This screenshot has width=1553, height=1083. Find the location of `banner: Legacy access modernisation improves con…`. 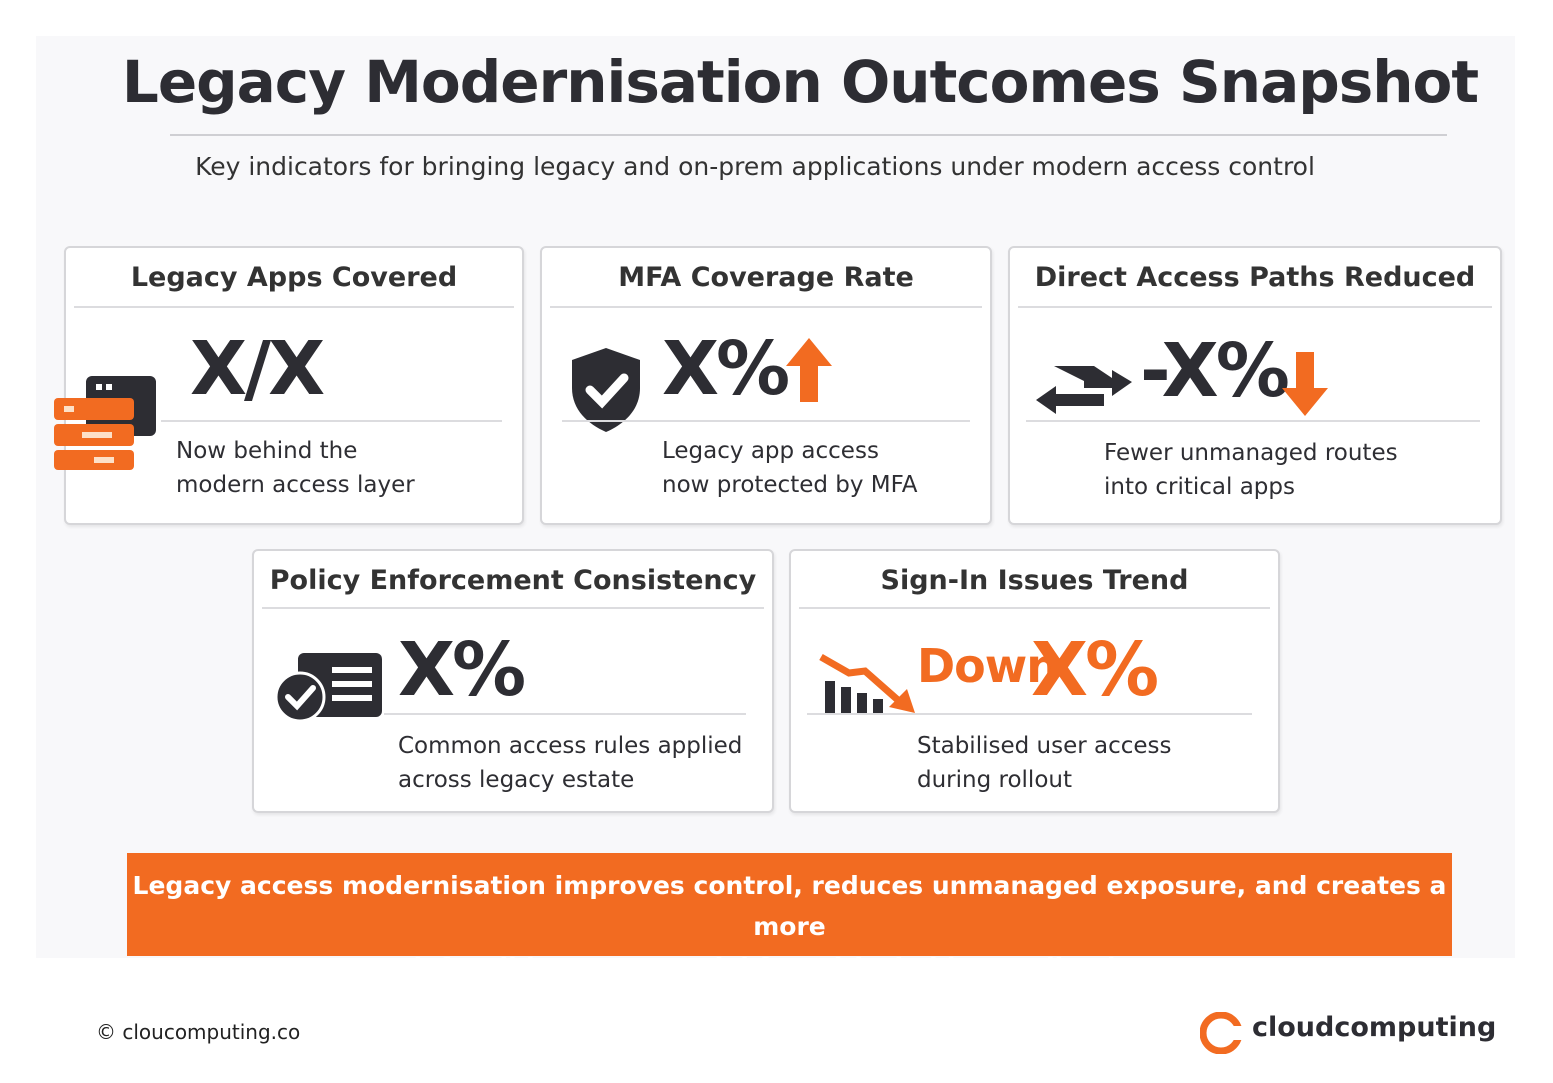

banner: Legacy access modernisation improves con… is located at coordinates (789, 917).